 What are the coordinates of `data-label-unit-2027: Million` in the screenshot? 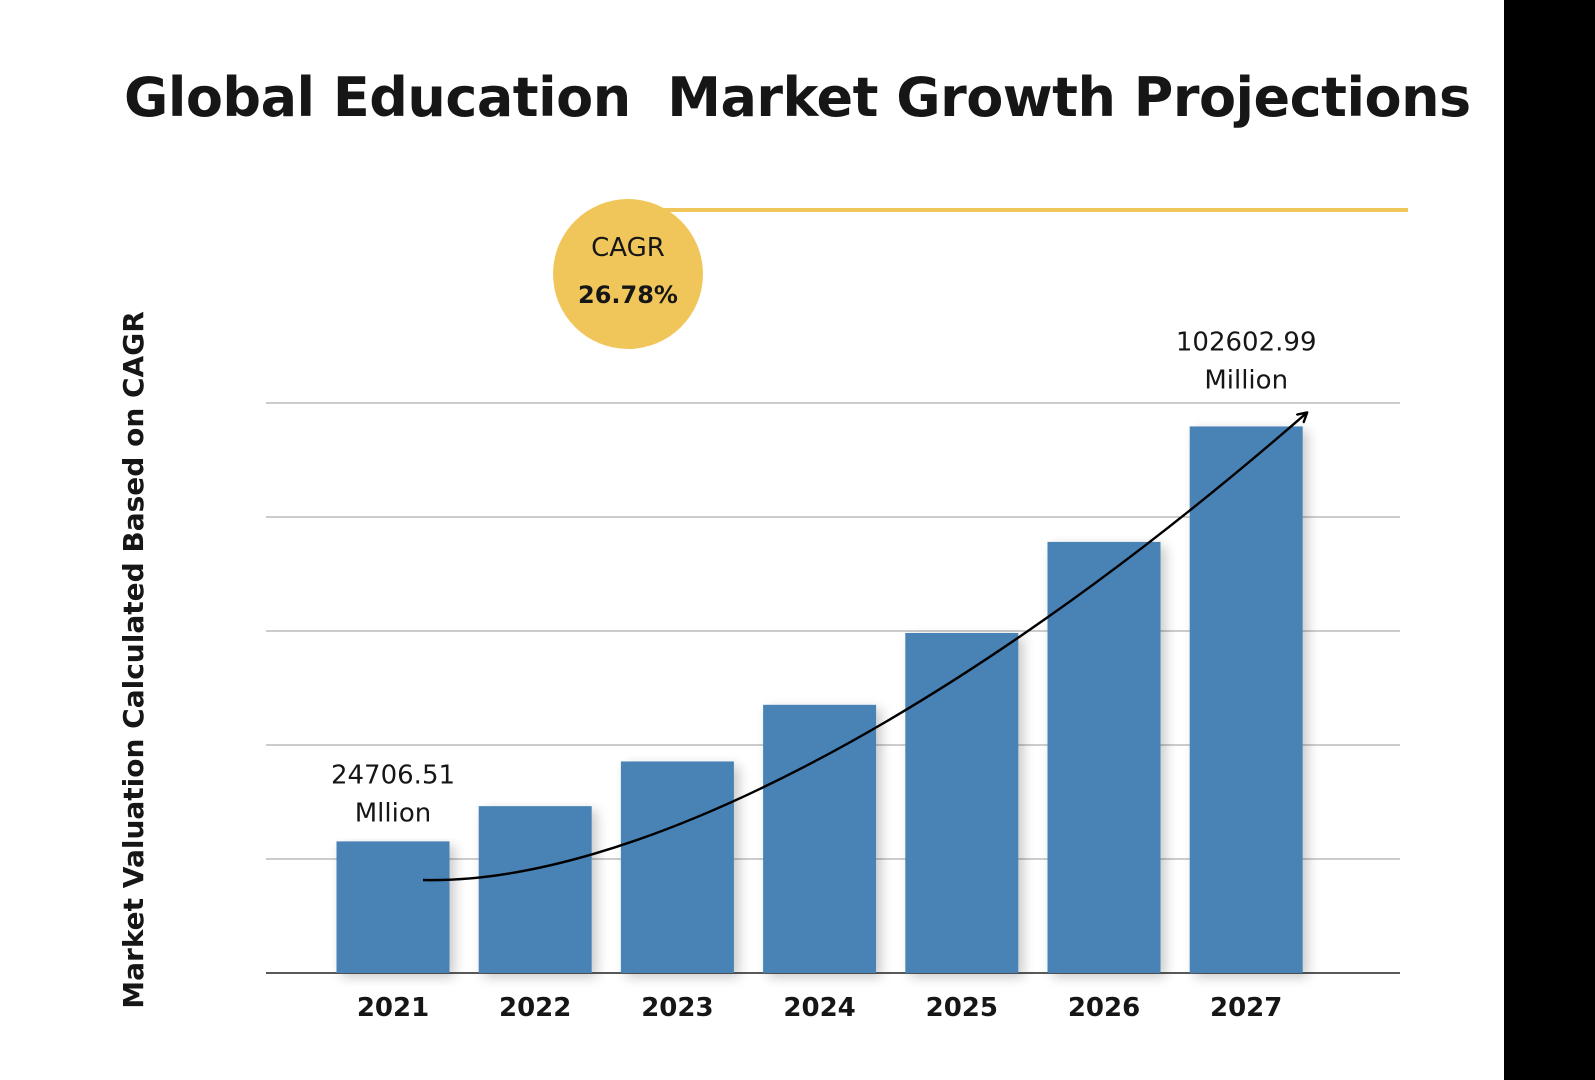 It's located at (1246, 380).